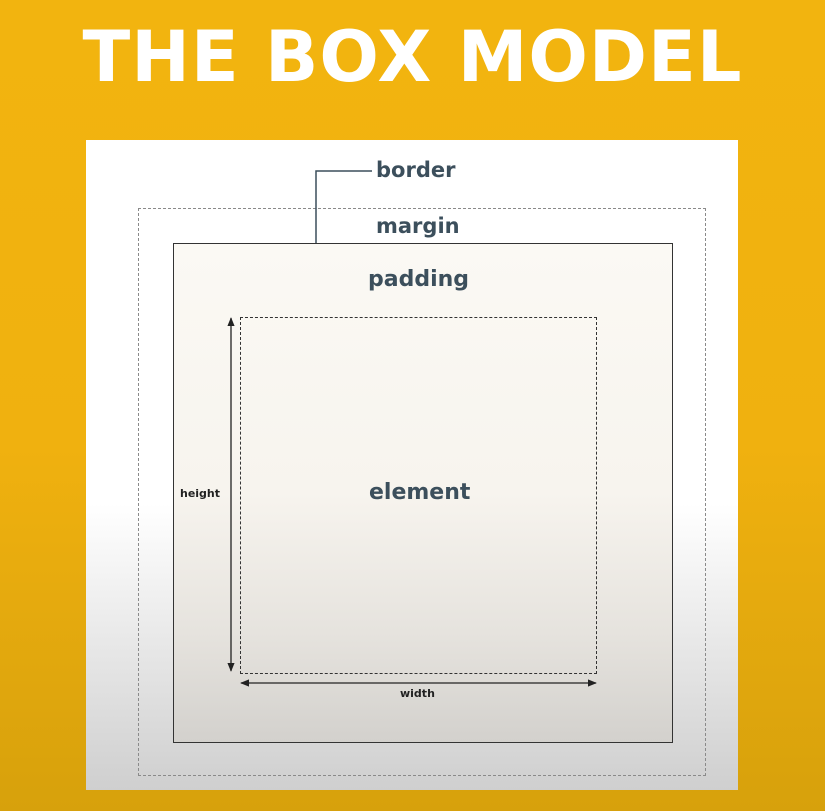 Image resolution: width=825 pixels, height=811 pixels. I want to click on element-label: element, so click(420, 492).